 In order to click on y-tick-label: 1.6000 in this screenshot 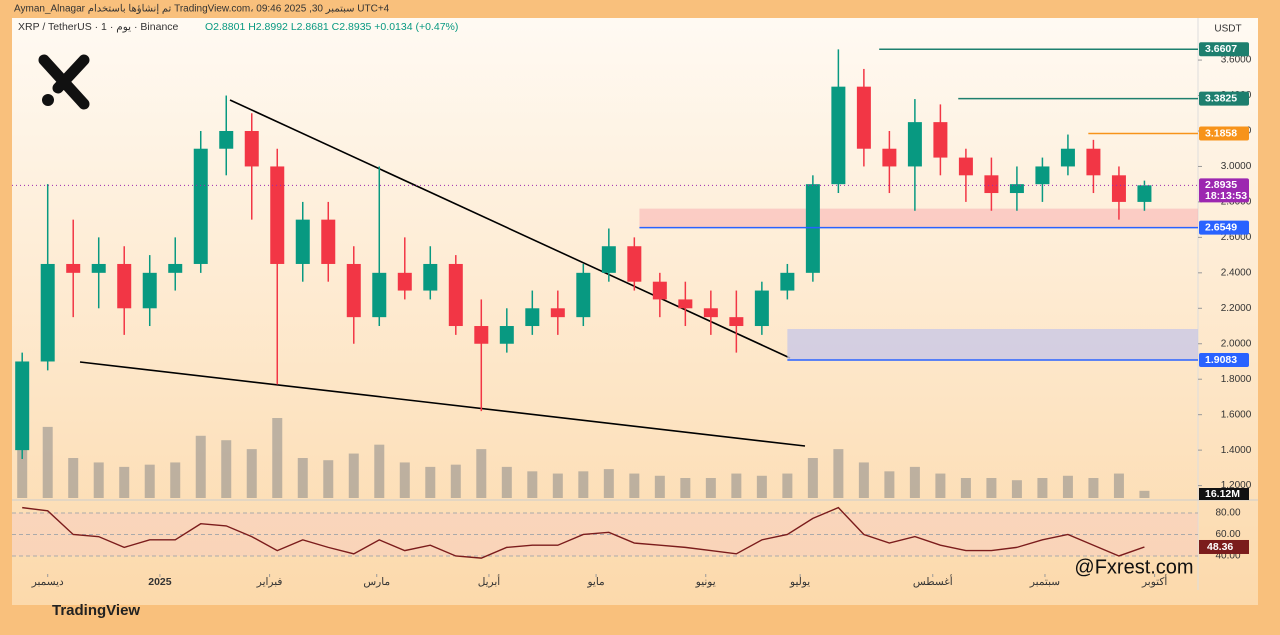, I will do `click(1236, 414)`.